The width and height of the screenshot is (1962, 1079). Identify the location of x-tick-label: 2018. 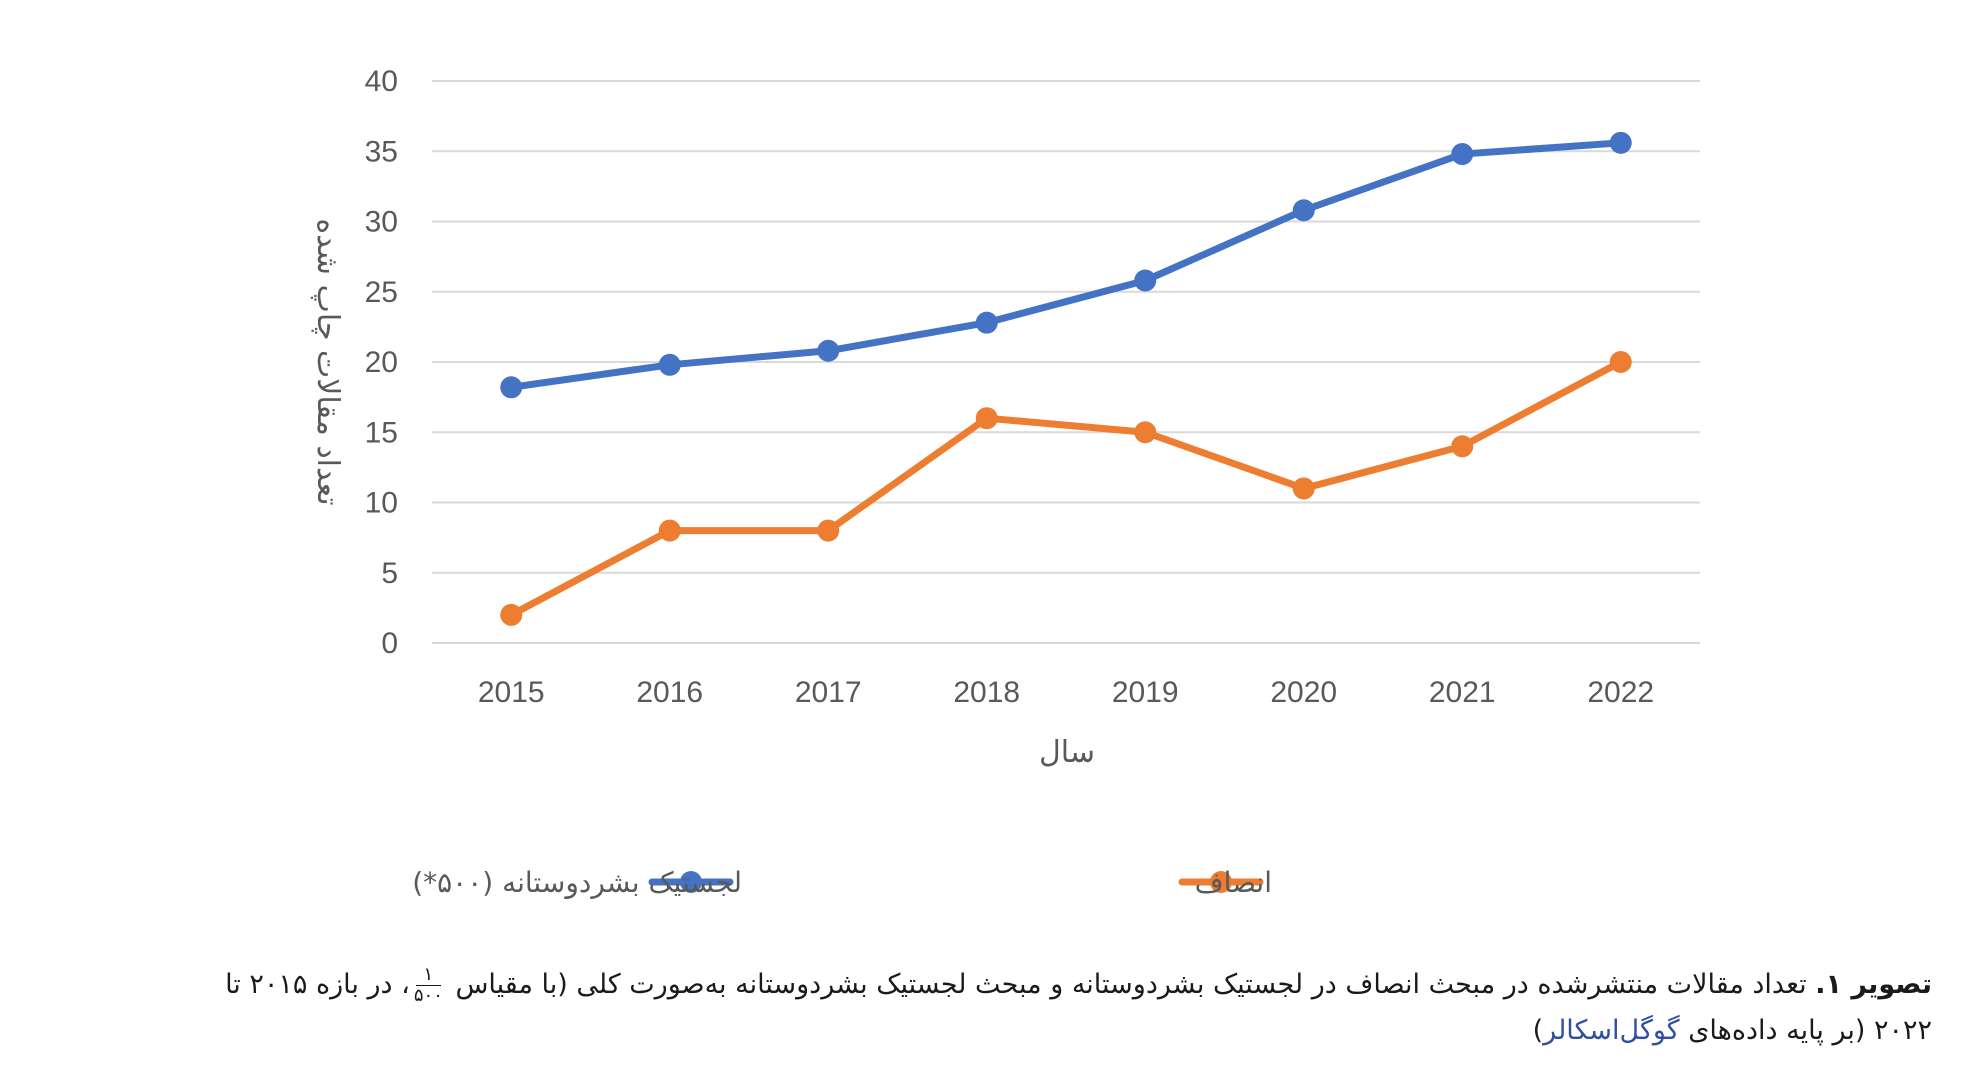
(986, 692).